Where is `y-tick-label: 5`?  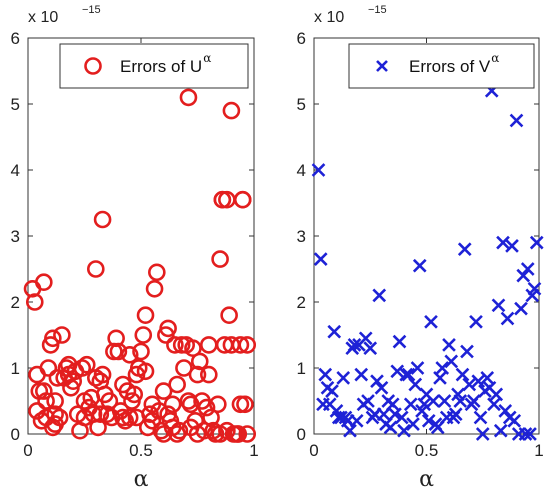
y-tick-label: 5 is located at coordinates (15, 104).